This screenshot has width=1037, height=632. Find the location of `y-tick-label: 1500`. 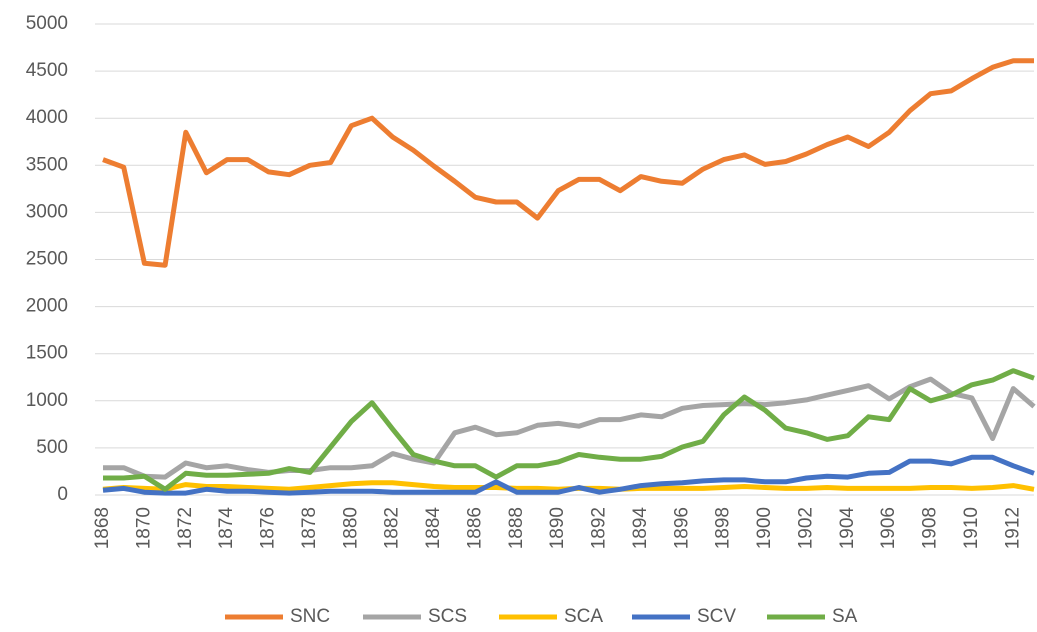

y-tick-label: 1500 is located at coordinates (47, 353).